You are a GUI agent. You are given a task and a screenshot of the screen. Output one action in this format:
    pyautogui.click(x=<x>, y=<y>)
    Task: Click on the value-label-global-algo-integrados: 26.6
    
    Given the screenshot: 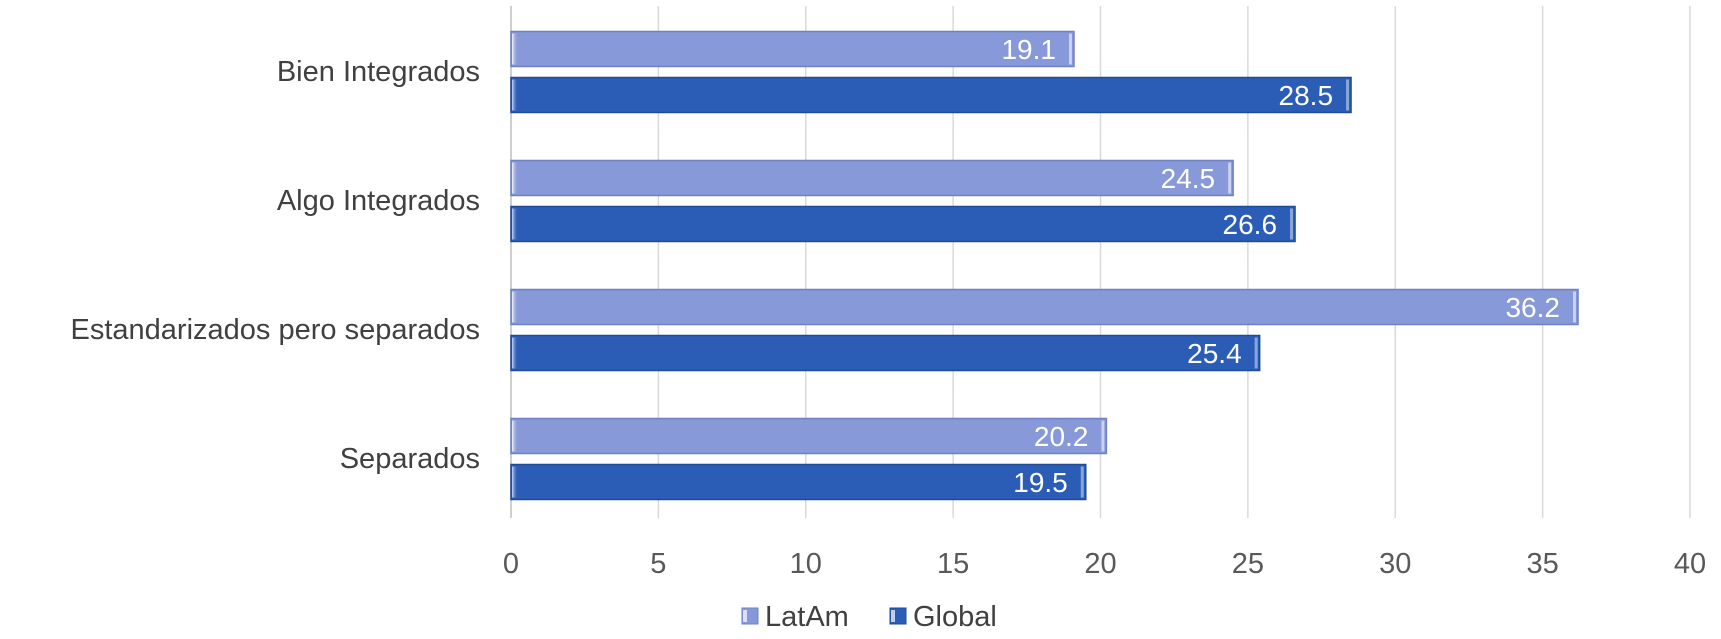 What is the action you would take?
    pyautogui.click(x=1250, y=224)
    